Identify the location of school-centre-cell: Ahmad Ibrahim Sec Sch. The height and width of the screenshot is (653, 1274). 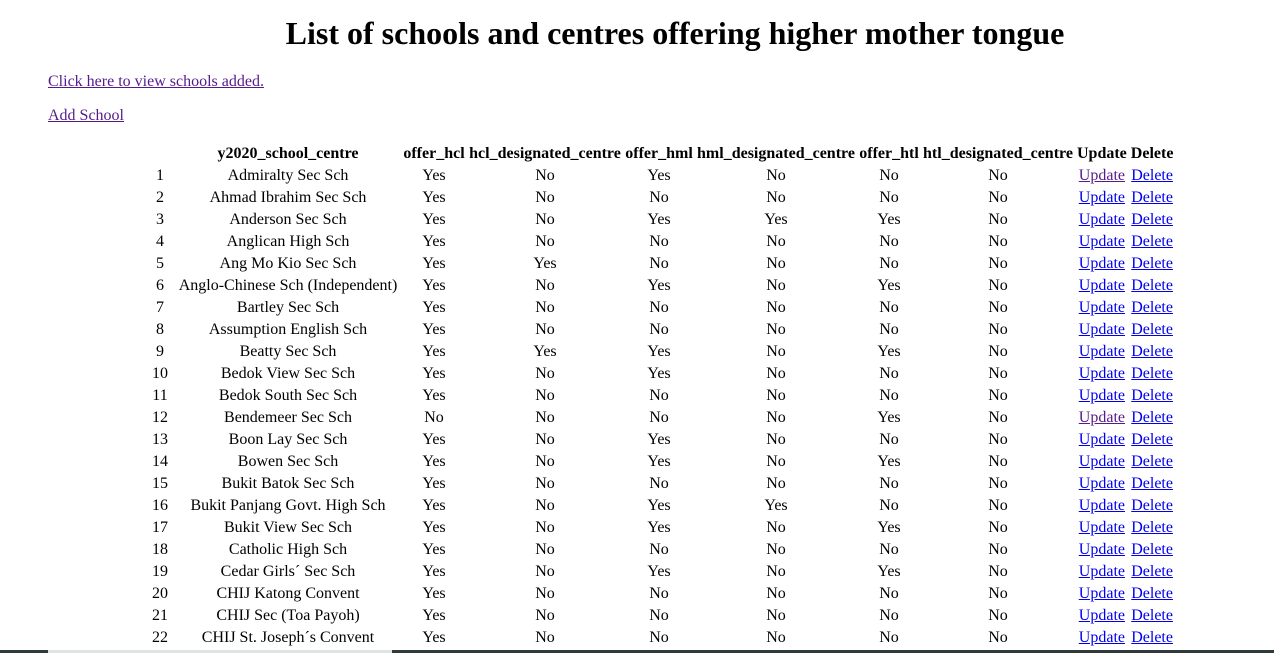
(288, 197).